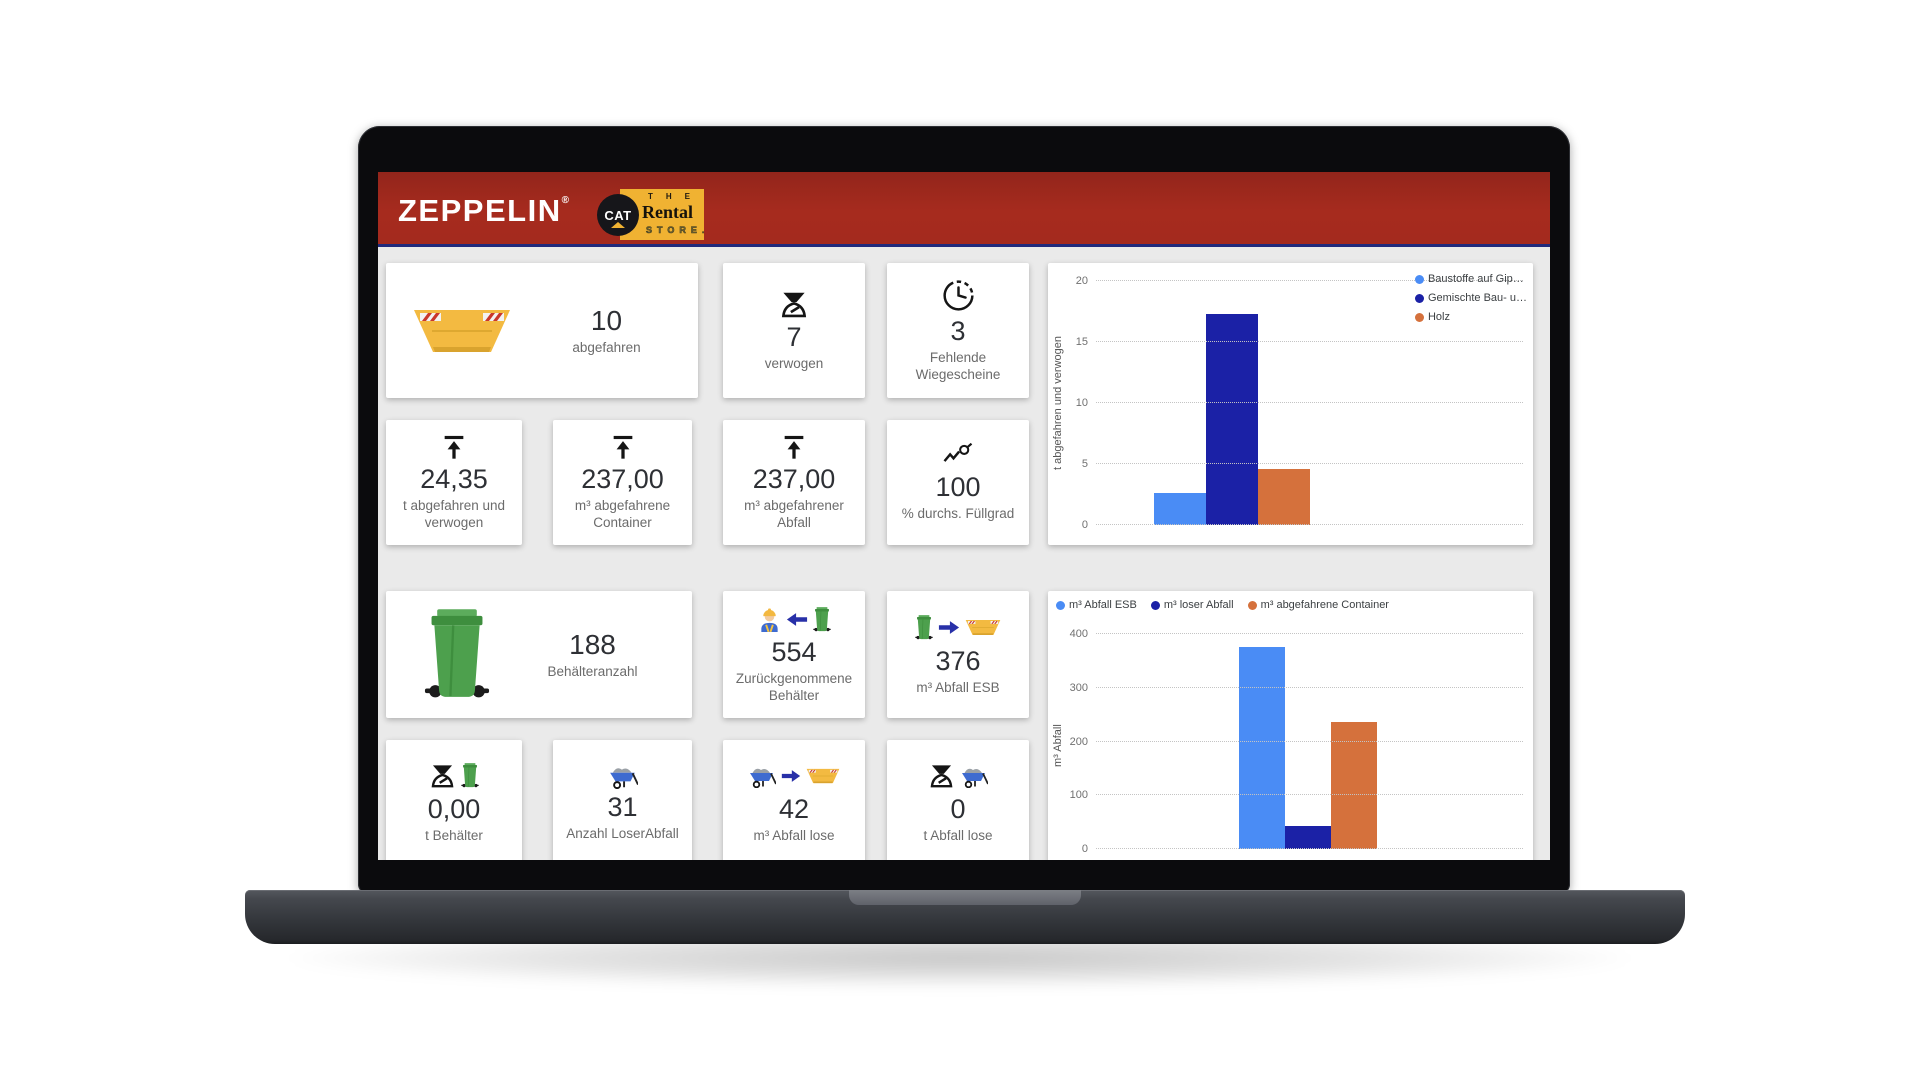 Image resolution: width=1920 pixels, height=1080 pixels. I want to click on bar-m³ abgefahrene Container, so click(1354, 785).